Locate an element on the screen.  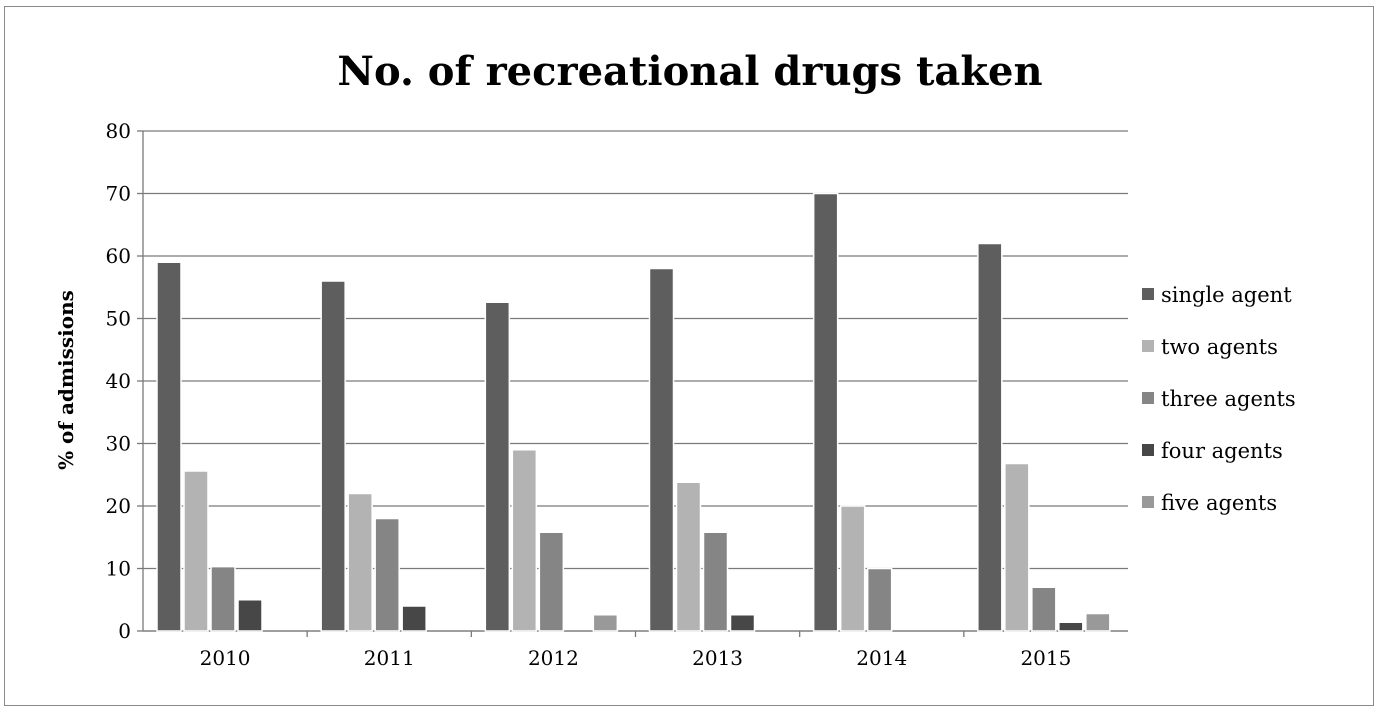
legend-label: single agent is located at coordinates (1226, 295).